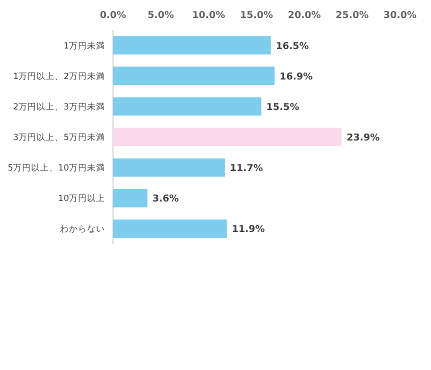 Image resolution: width=431 pixels, height=370 pixels. Describe the element at coordinates (81, 198) in the screenshot. I see `y-tick-label: 10万円以上` at that location.